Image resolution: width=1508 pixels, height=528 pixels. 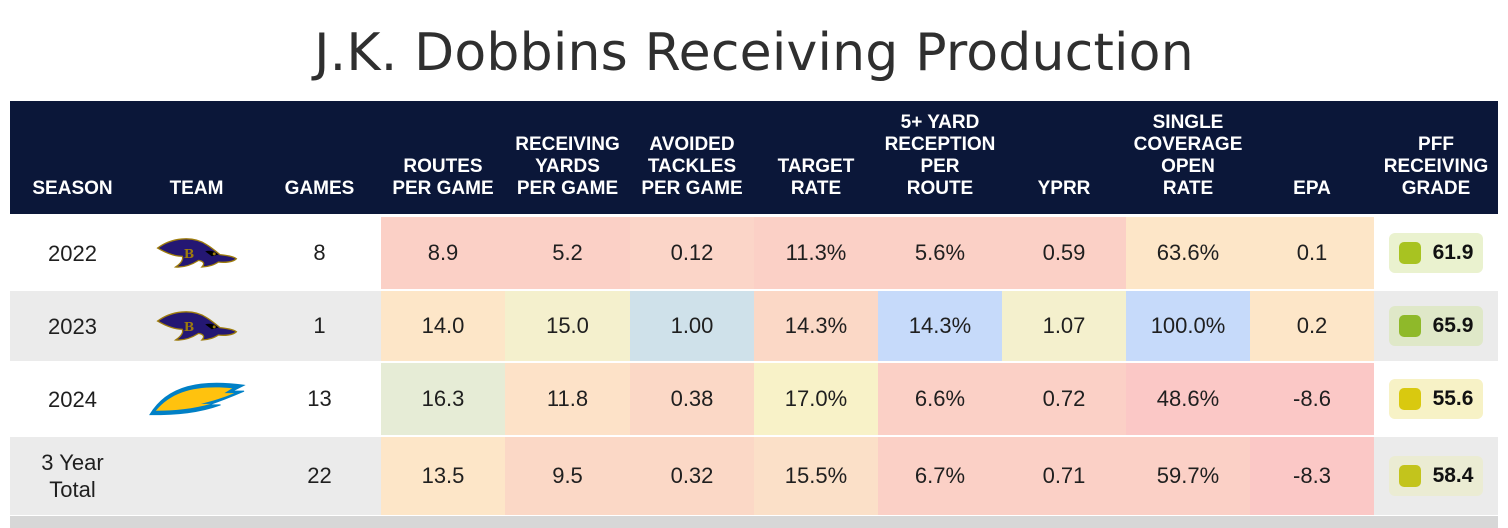 I want to click on pff-grade-cell: 65.9, so click(x=1436, y=326).